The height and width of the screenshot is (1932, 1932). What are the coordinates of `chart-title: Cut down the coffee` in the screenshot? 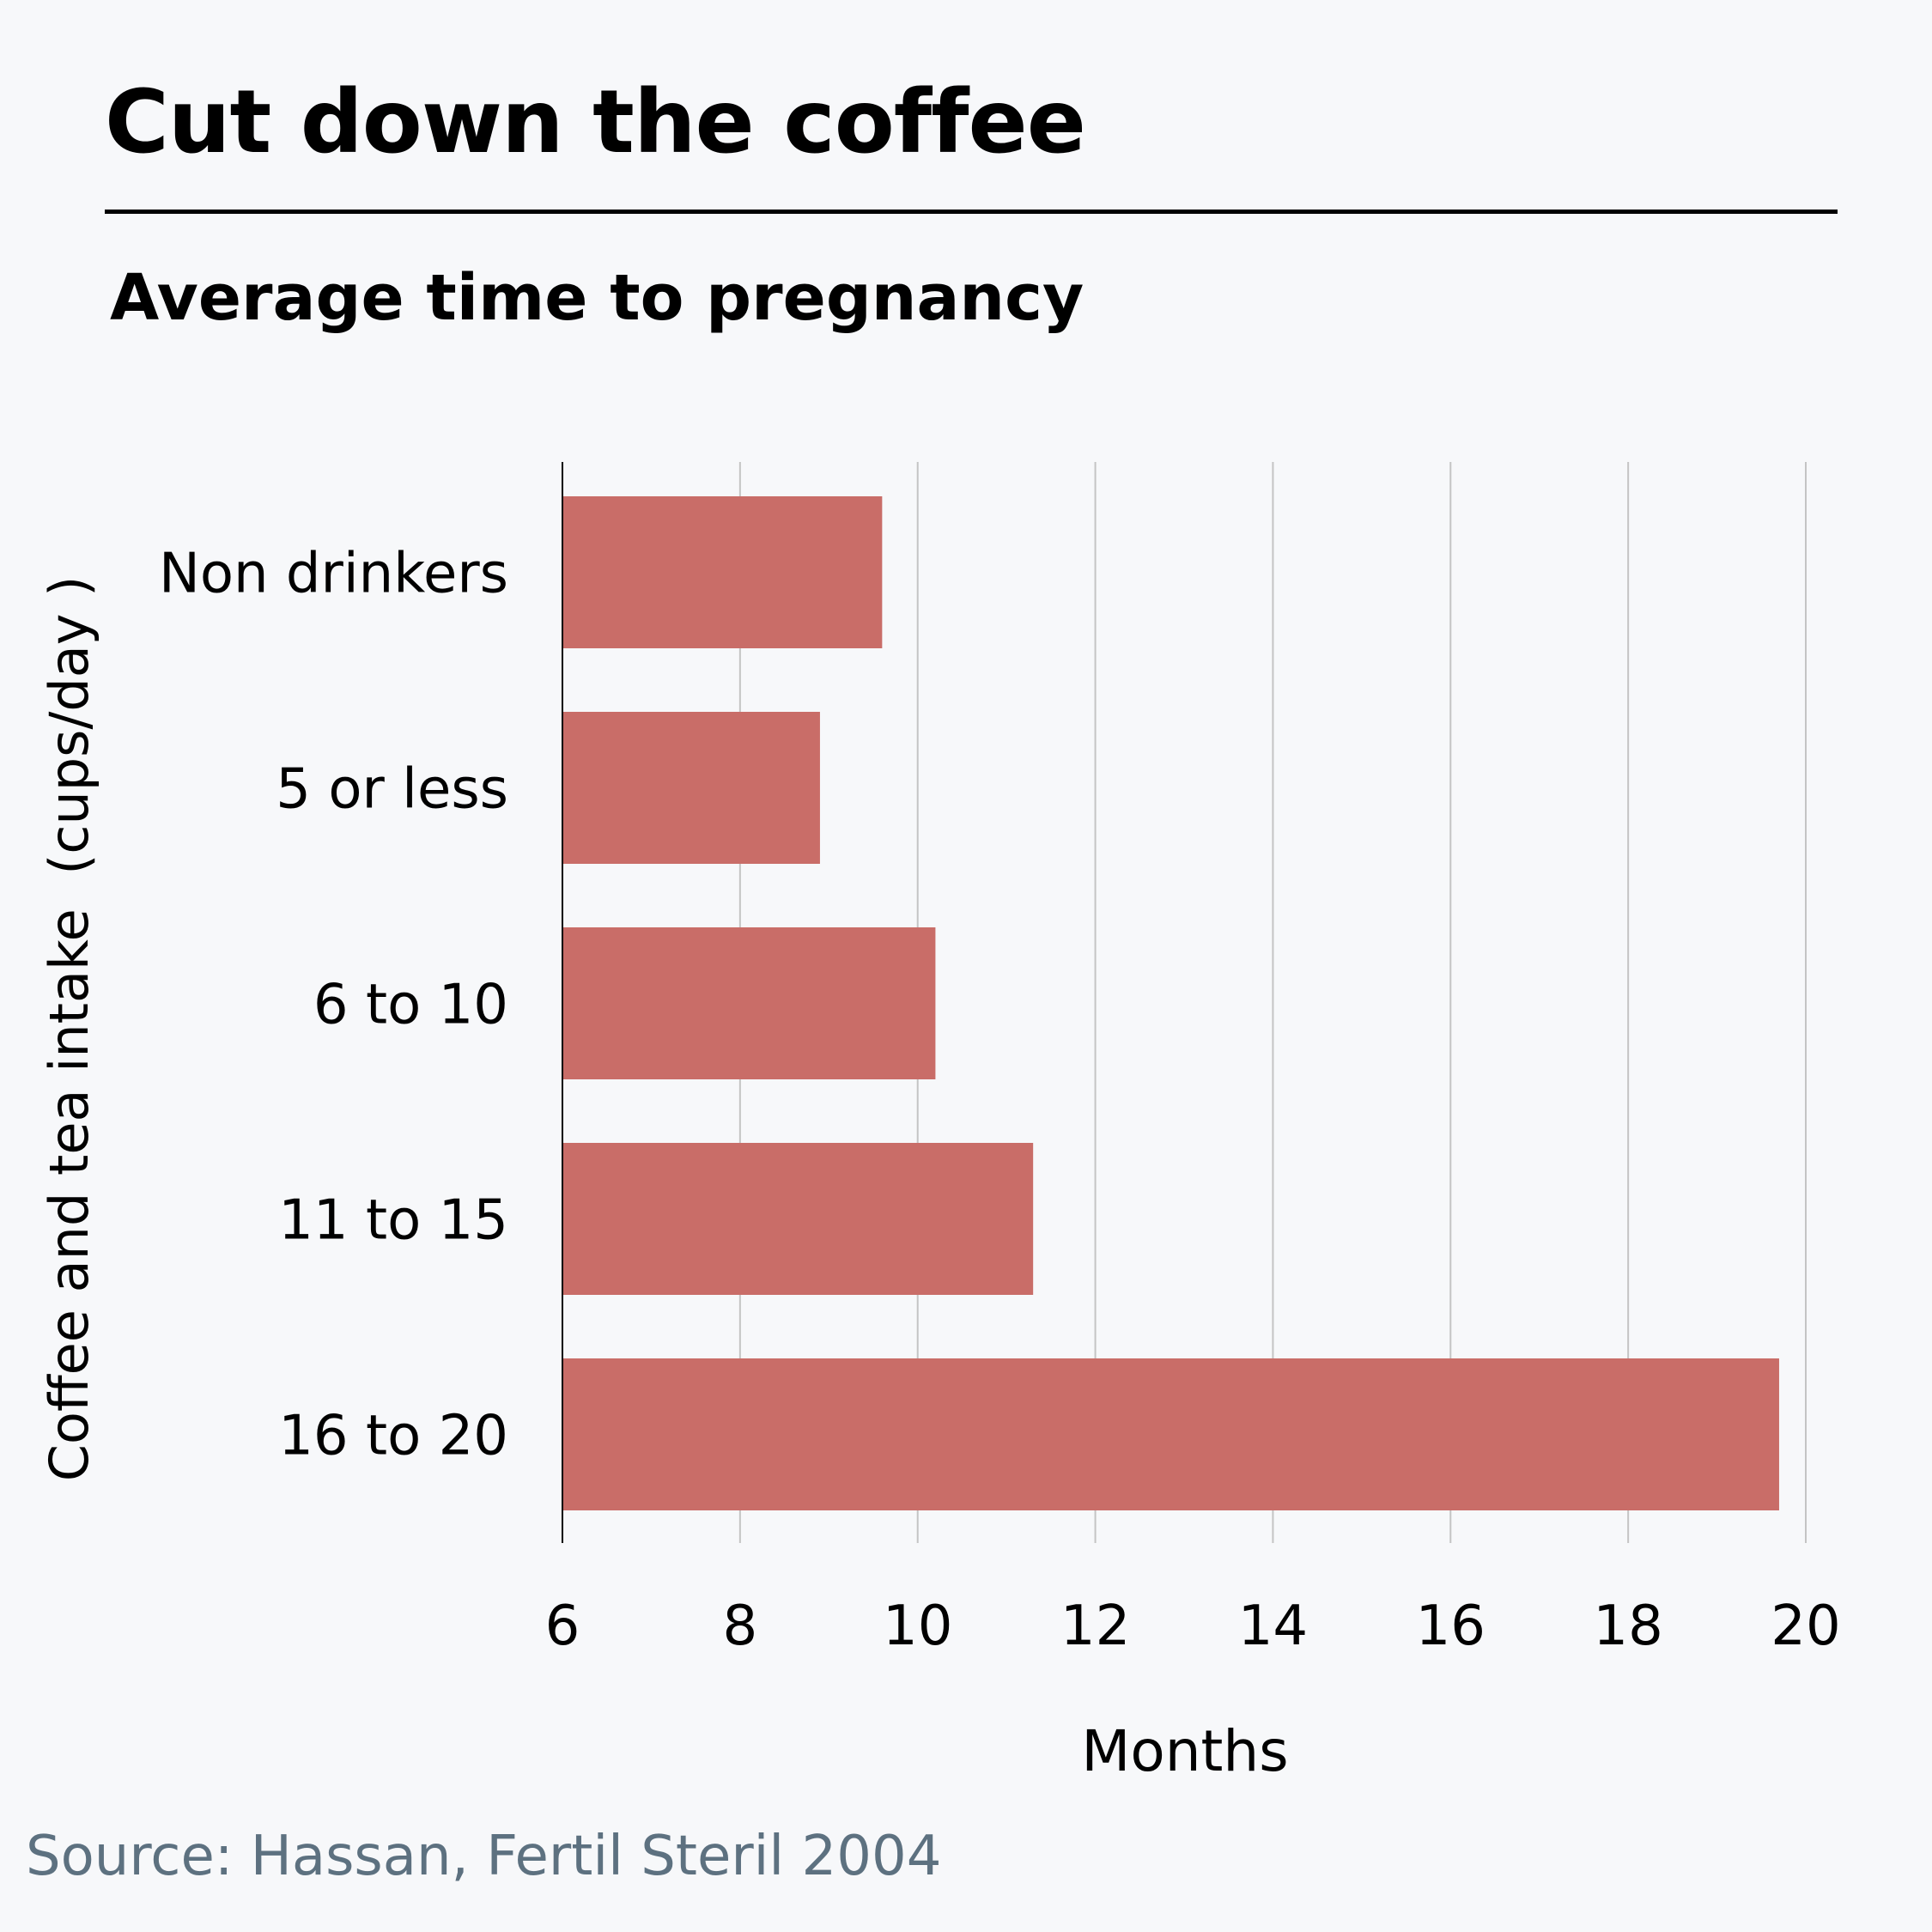 It's located at (596, 122).